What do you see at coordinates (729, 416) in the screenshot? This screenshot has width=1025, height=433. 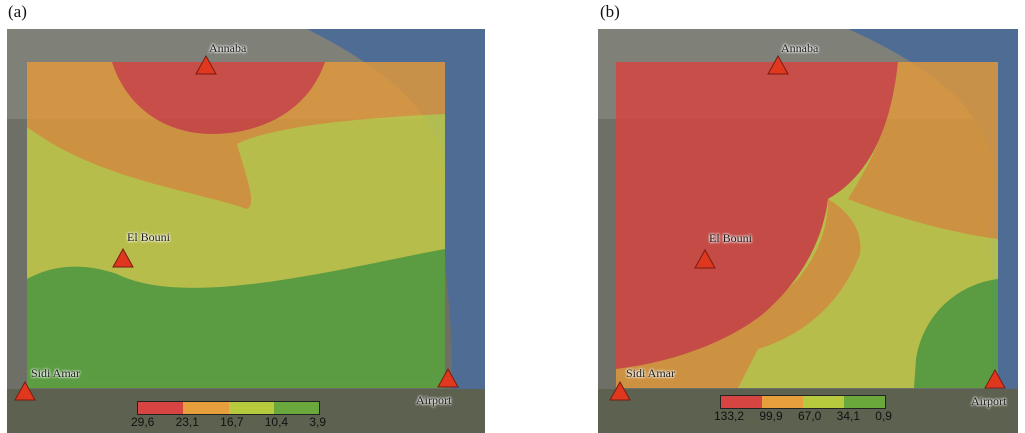 I see `legend-tick: 133,2` at bounding box center [729, 416].